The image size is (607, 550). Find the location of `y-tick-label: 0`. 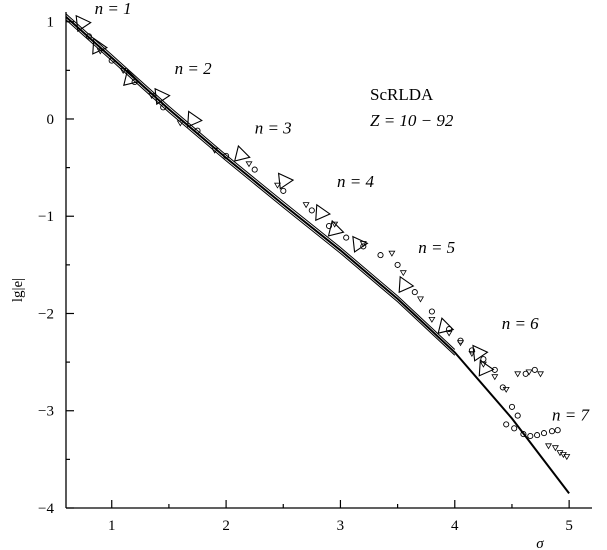

y-tick-label: 0 is located at coordinates (51, 120).